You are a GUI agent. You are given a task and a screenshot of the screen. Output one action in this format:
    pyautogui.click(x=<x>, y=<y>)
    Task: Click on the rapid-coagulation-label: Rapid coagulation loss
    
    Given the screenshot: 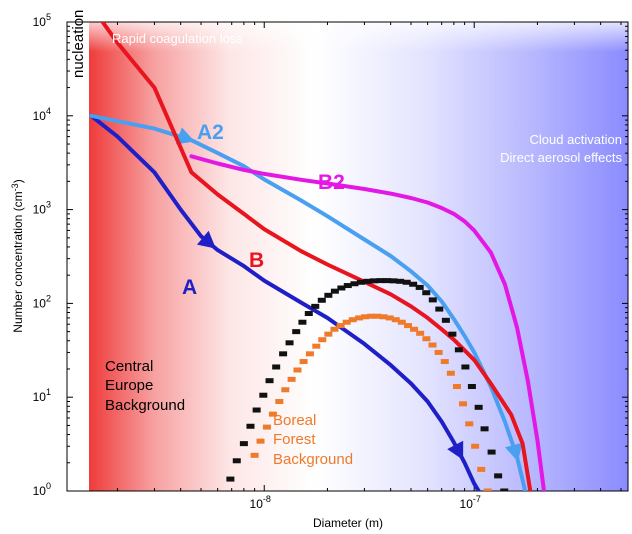 What is the action you would take?
    pyautogui.click(x=177, y=38)
    